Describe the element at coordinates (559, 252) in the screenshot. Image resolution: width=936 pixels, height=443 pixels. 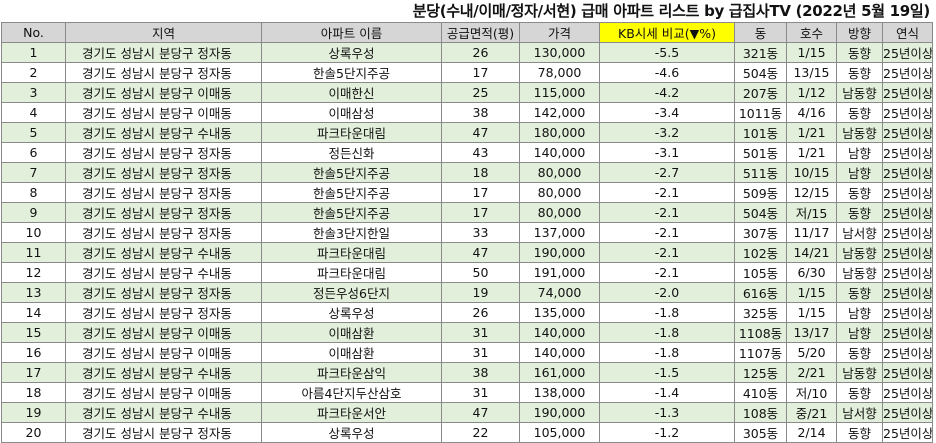
I see `cell-price: 190,000` at that location.